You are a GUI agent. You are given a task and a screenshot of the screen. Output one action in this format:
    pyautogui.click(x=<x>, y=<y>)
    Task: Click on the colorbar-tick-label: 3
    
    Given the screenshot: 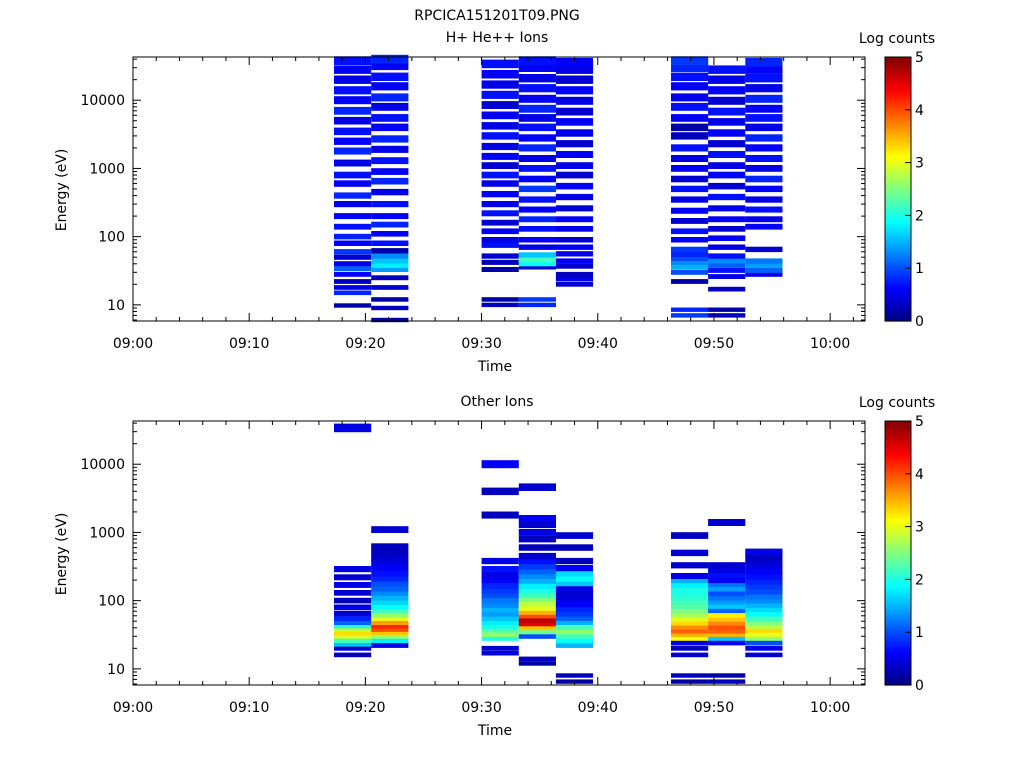 What is the action you would take?
    pyautogui.click(x=919, y=528)
    